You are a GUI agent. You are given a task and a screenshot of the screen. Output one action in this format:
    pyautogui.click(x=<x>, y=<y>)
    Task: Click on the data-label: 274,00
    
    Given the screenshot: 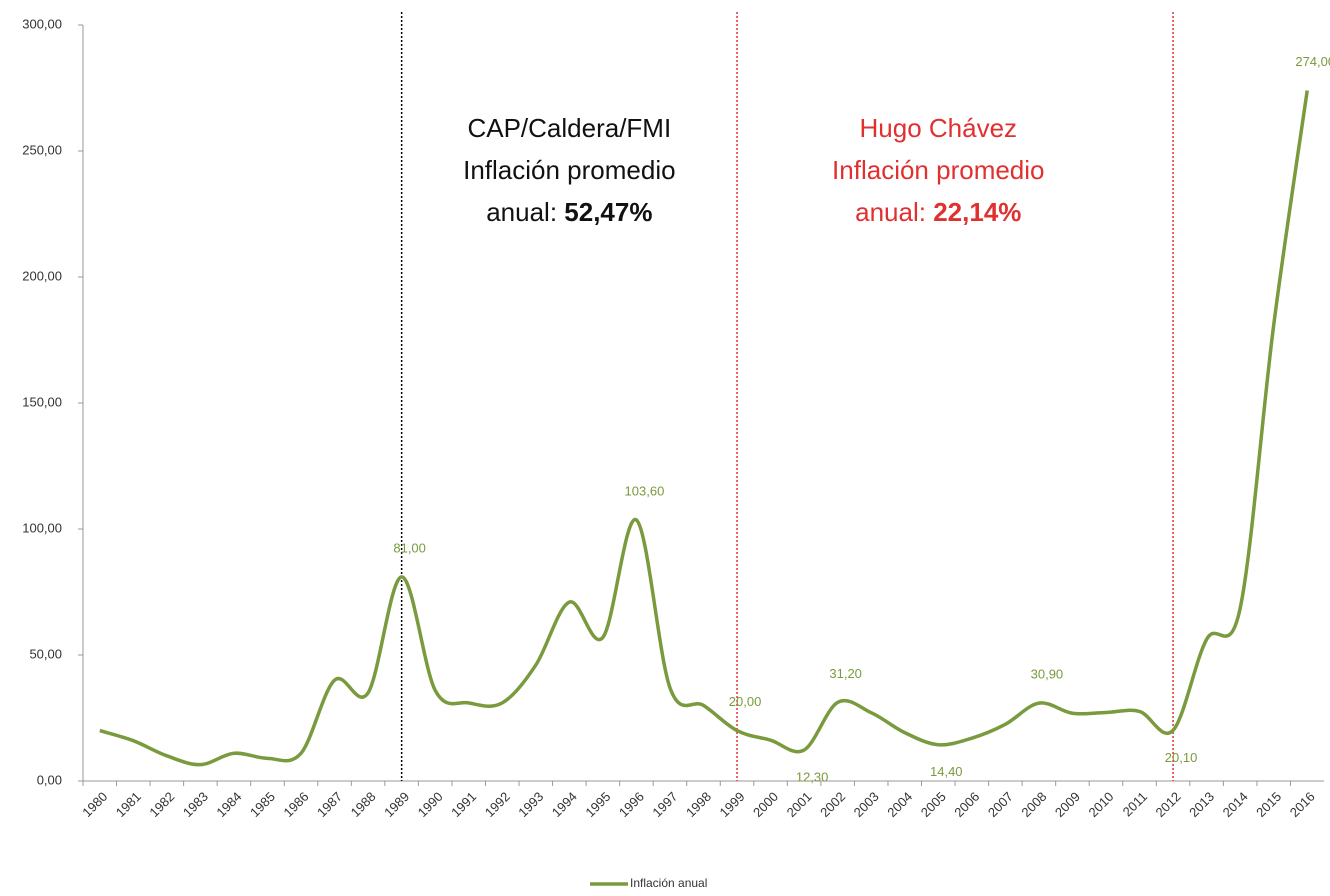 What is the action you would take?
    pyautogui.click(x=1312, y=61)
    